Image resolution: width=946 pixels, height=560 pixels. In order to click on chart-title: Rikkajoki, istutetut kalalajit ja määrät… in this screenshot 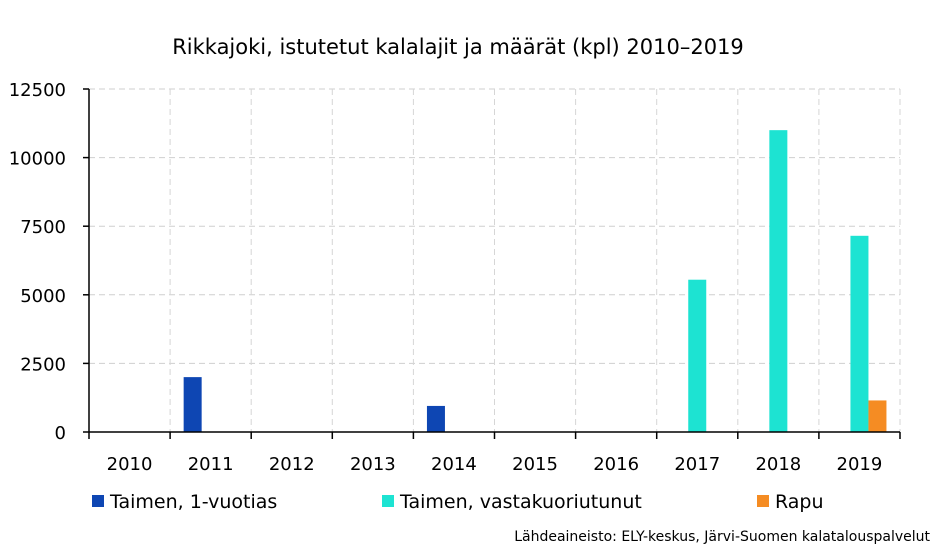, I will do `click(458, 47)`.